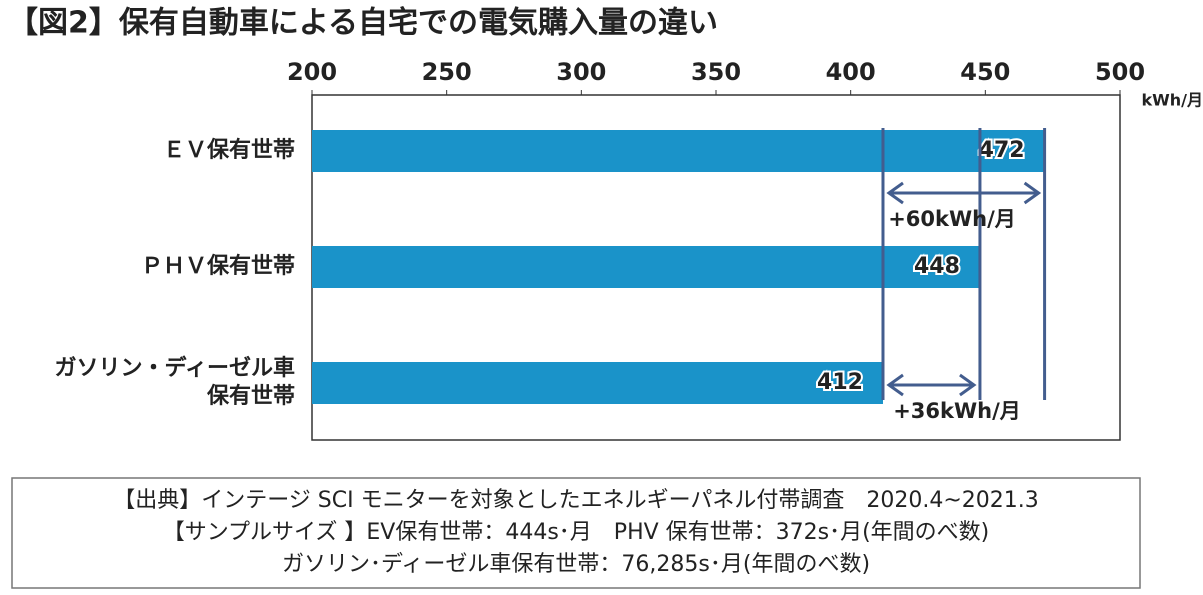  Describe the element at coordinates (937, 266) in the screenshot. I see `value-label: 448` at that location.